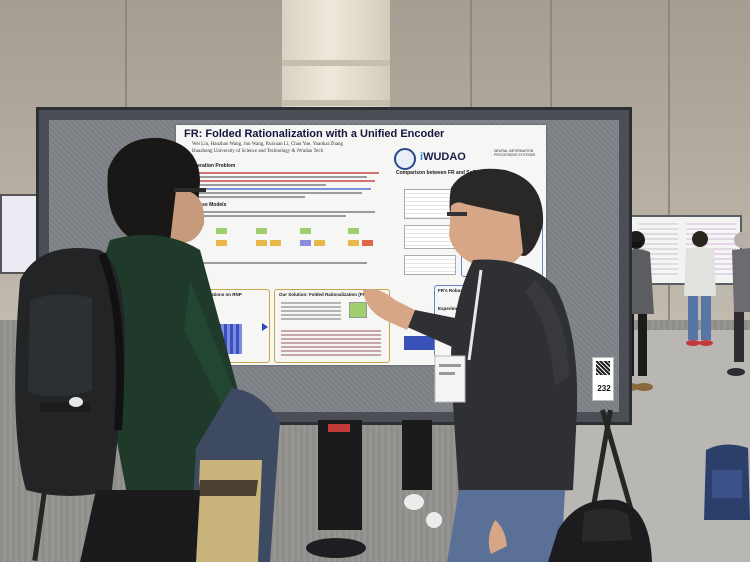  I want to click on model-diagrams, so click(284, 239).